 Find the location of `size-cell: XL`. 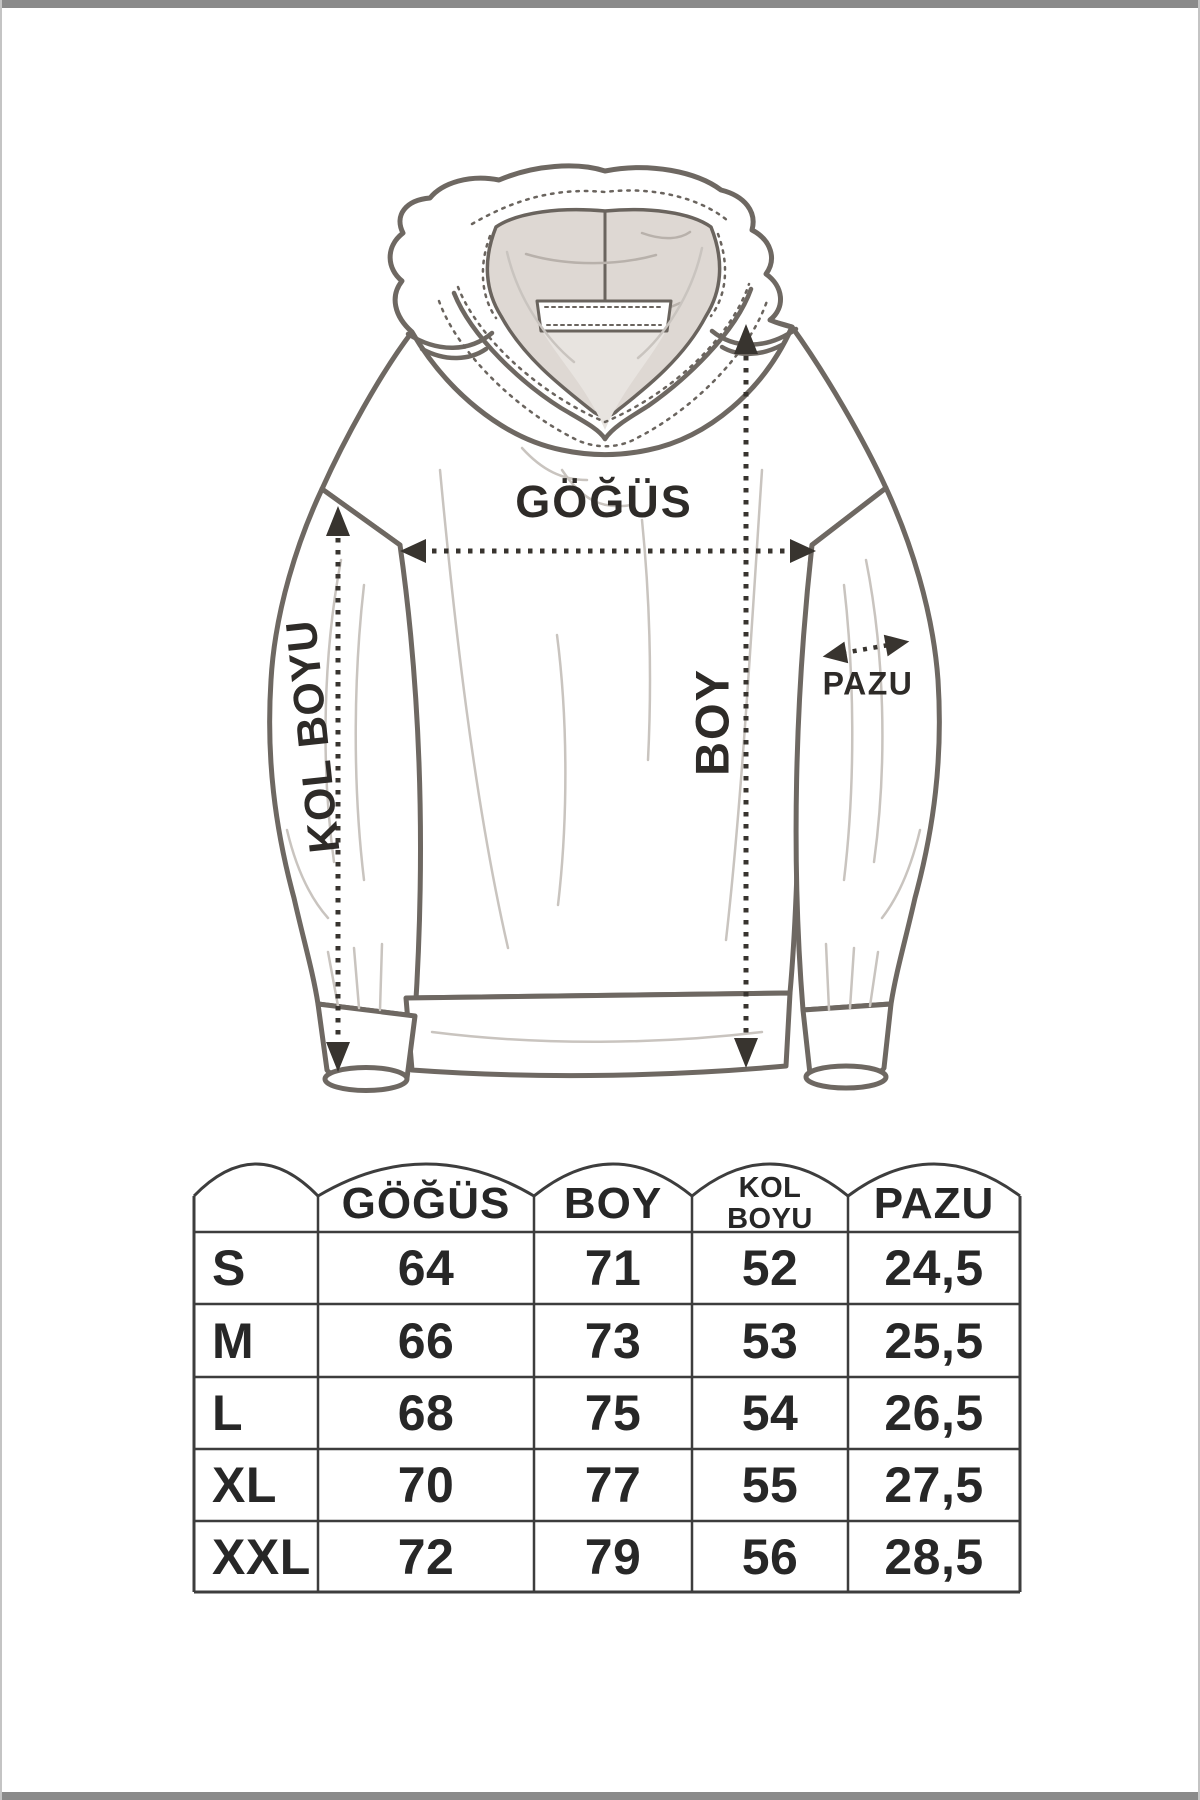

size-cell: XL is located at coordinates (244, 1485).